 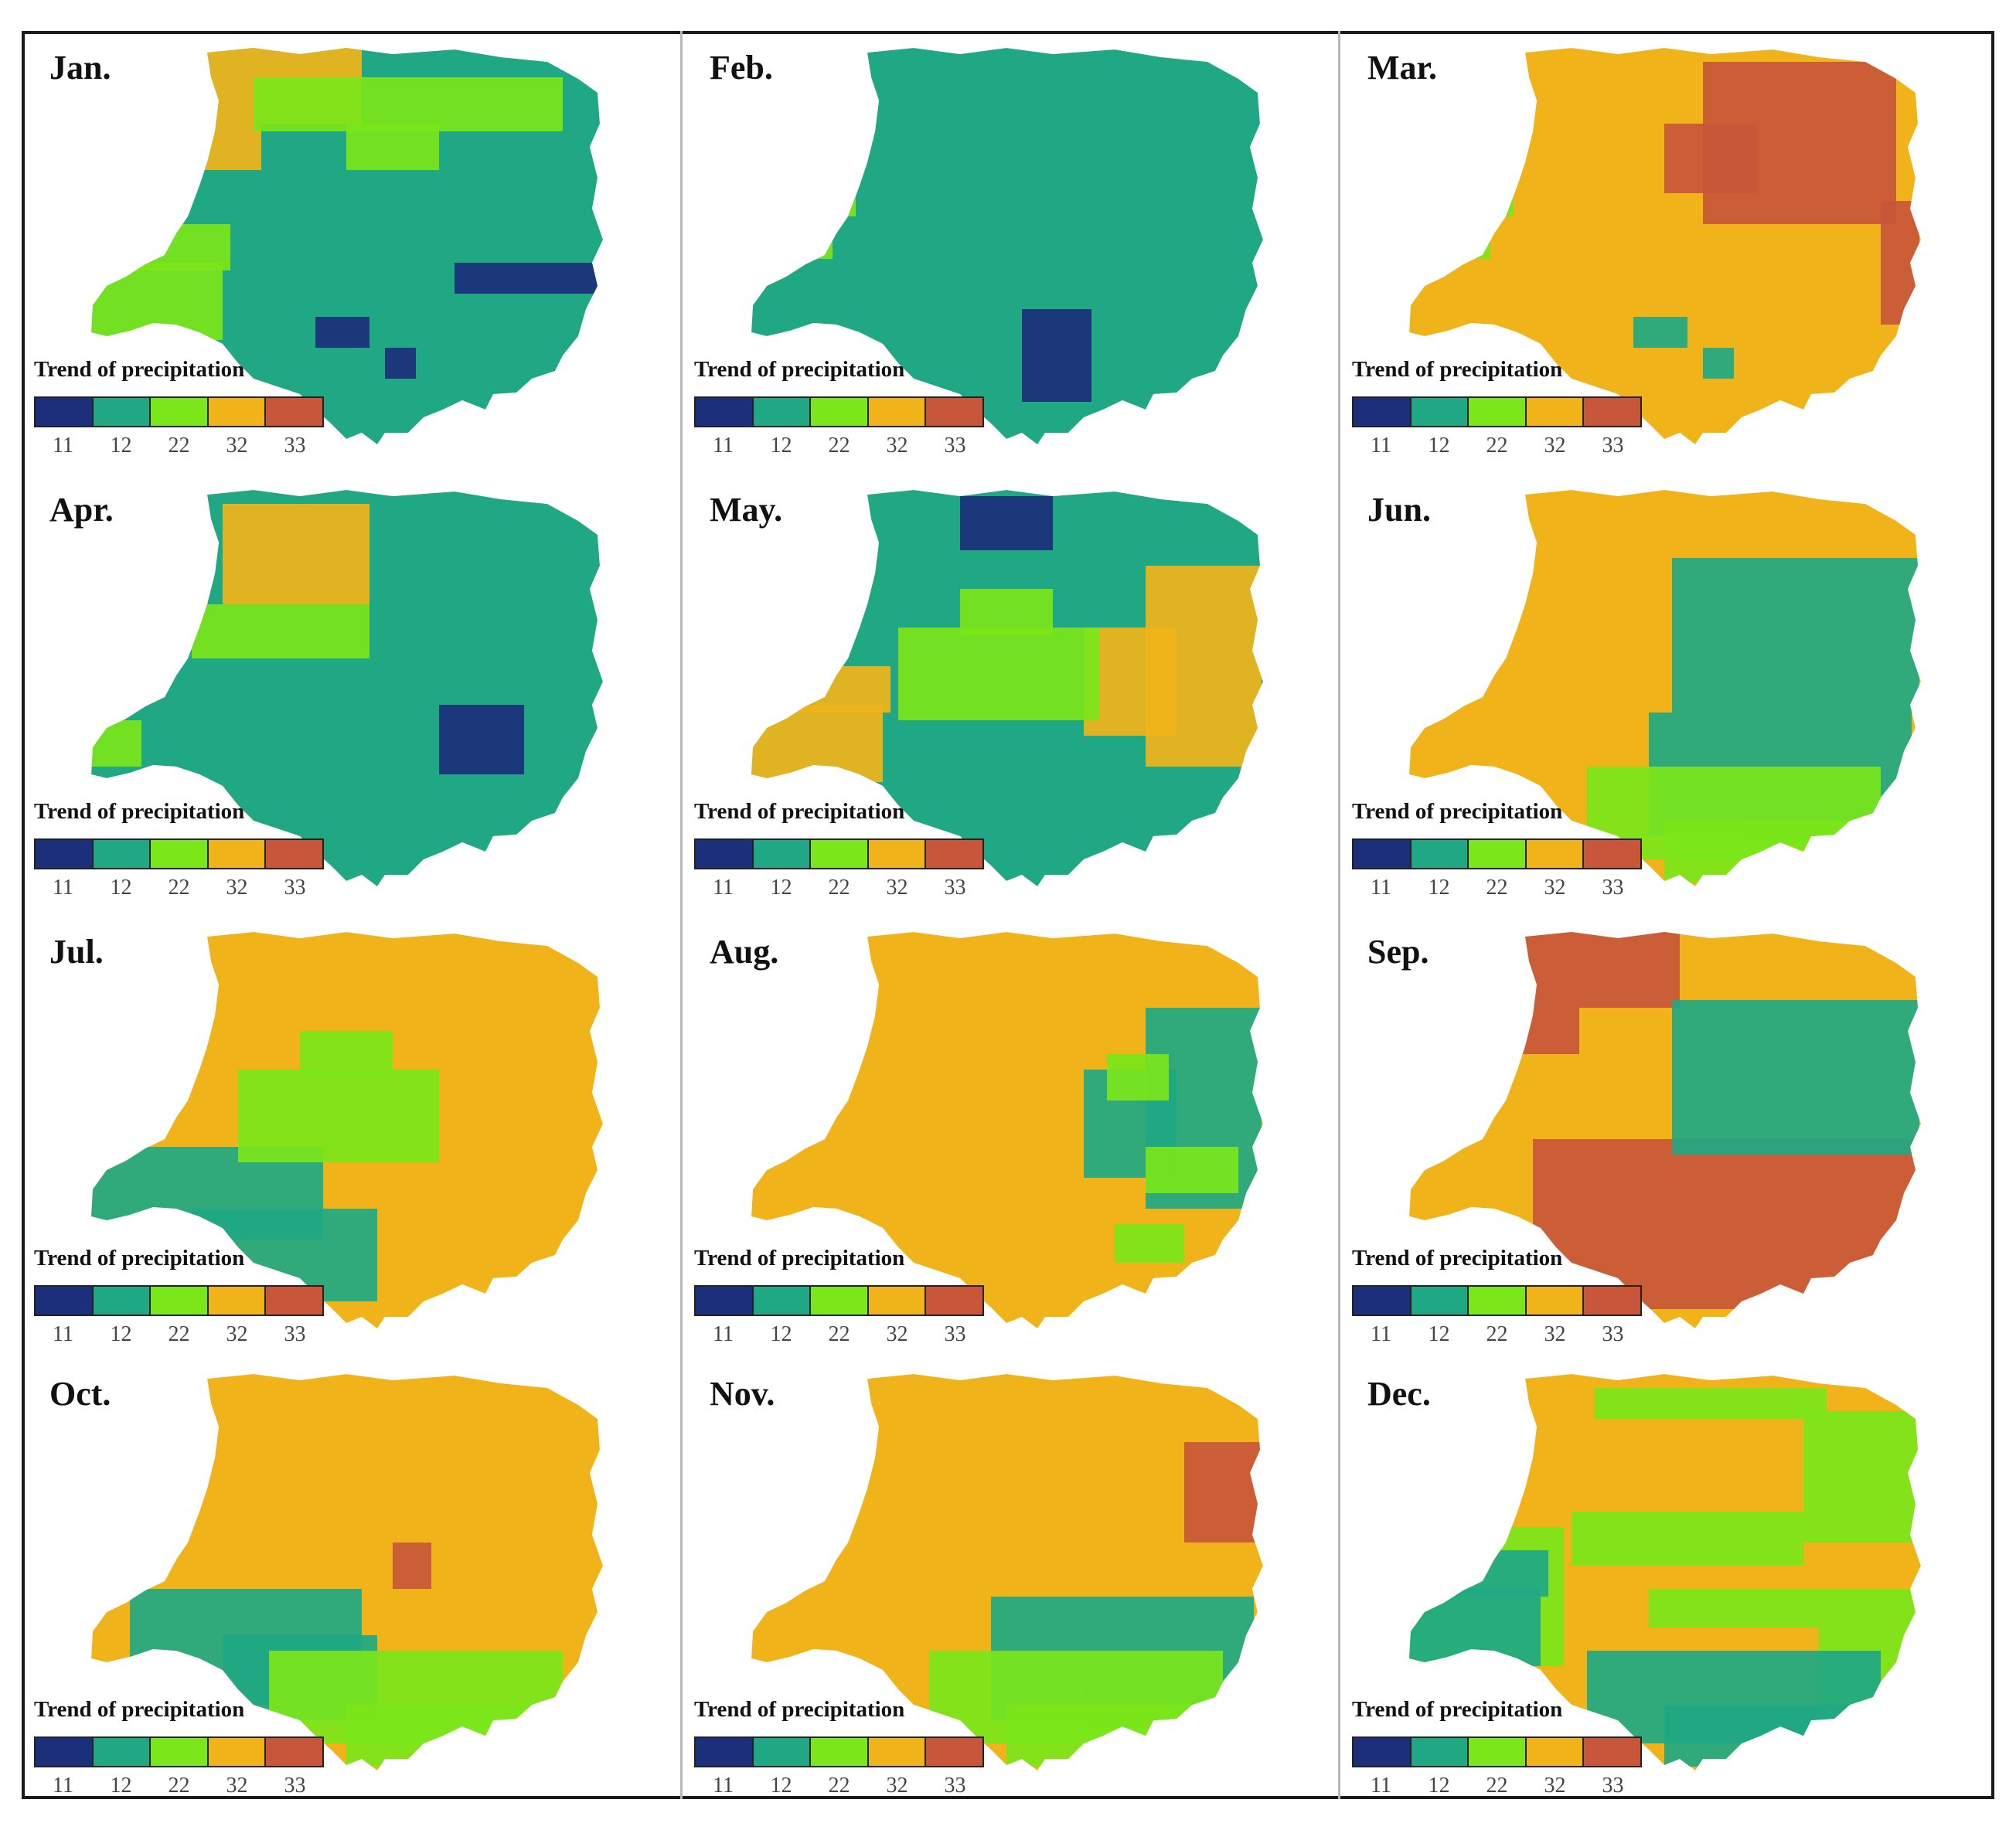 I want to click on trend-patch-22-west-arm, so click(x=184, y=247).